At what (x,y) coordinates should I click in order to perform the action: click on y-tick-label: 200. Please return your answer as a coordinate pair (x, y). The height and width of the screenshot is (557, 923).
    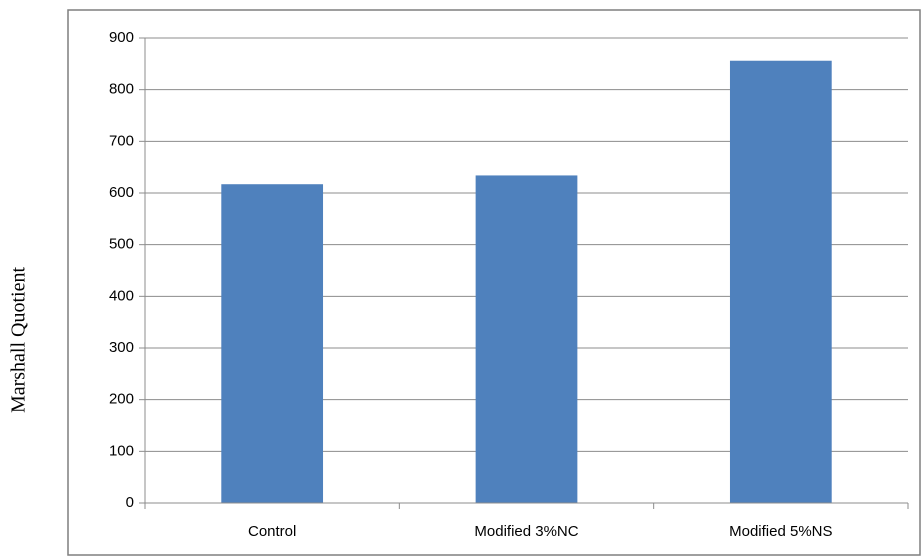
    Looking at the image, I should click on (121, 399).